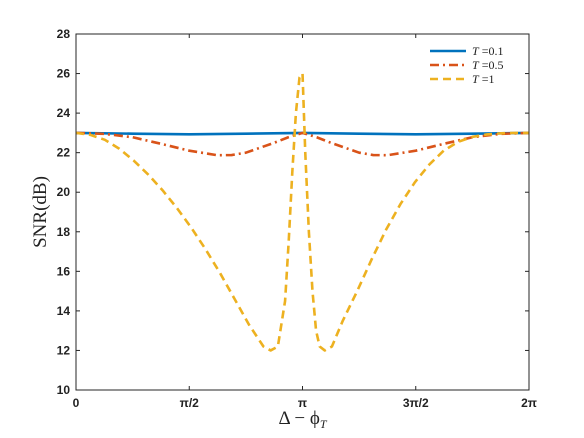 The height and width of the screenshot is (438, 584). I want to click on y-tick-label: 28, so click(64, 34).